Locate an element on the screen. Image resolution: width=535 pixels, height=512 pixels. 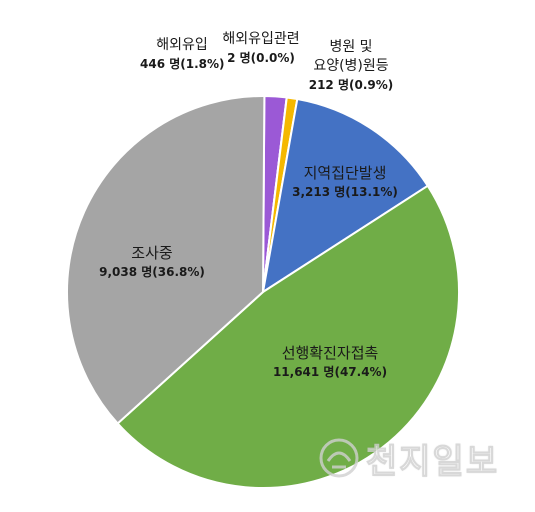
slice-name-line1: 병원 및 is located at coordinates (351, 47).